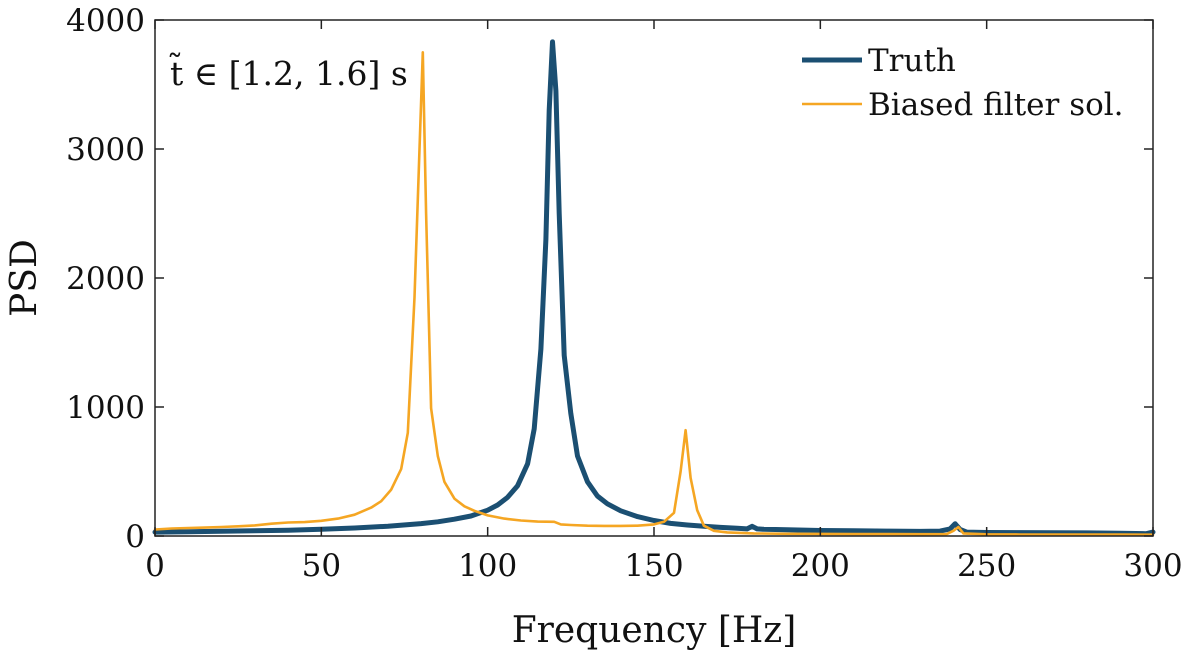 The height and width of the screenshot is (655, 1185). Describe the element at coordinates (653, 566) in the screenshot. I see `x-tick-label: 150` at that location.